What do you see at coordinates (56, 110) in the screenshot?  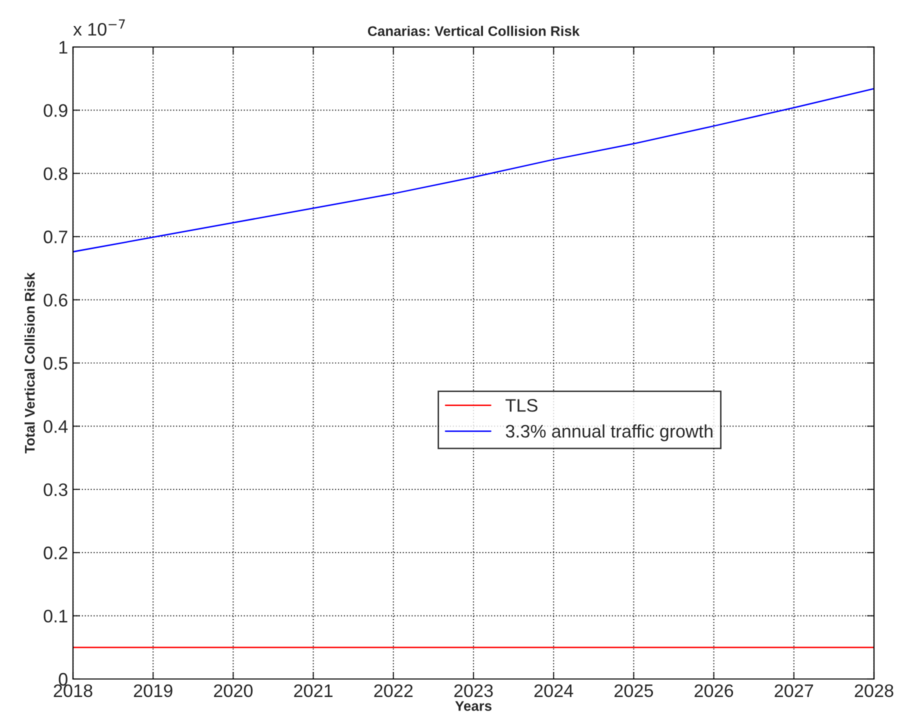 I see `y-tick-label: 0.9` at bounding box center [56, 110].